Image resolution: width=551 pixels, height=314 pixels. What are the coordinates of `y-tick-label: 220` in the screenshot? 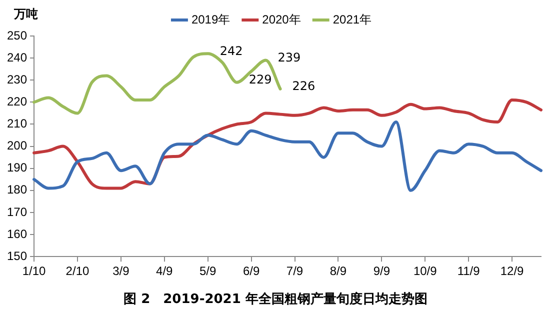 It's located at (17, 101).